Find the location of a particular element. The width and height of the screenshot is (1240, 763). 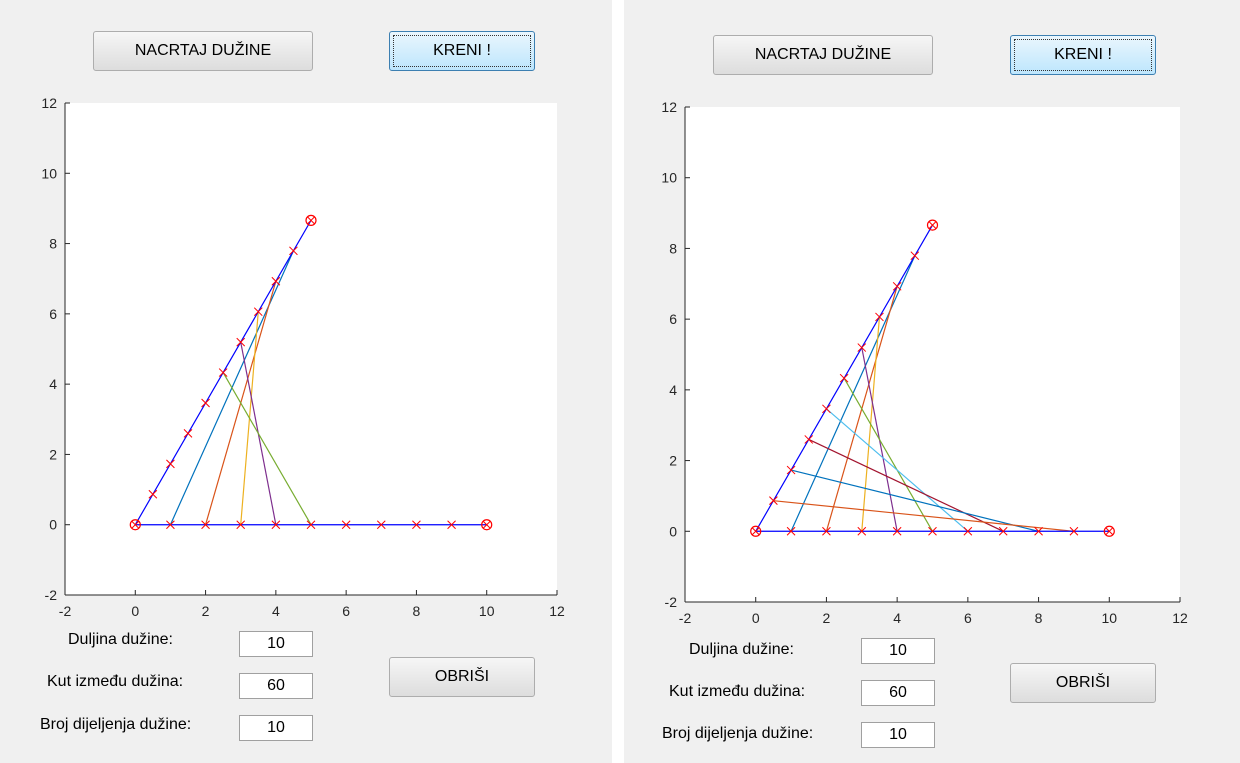

y-tick-label: 6 is located at coordinates (53, 314).